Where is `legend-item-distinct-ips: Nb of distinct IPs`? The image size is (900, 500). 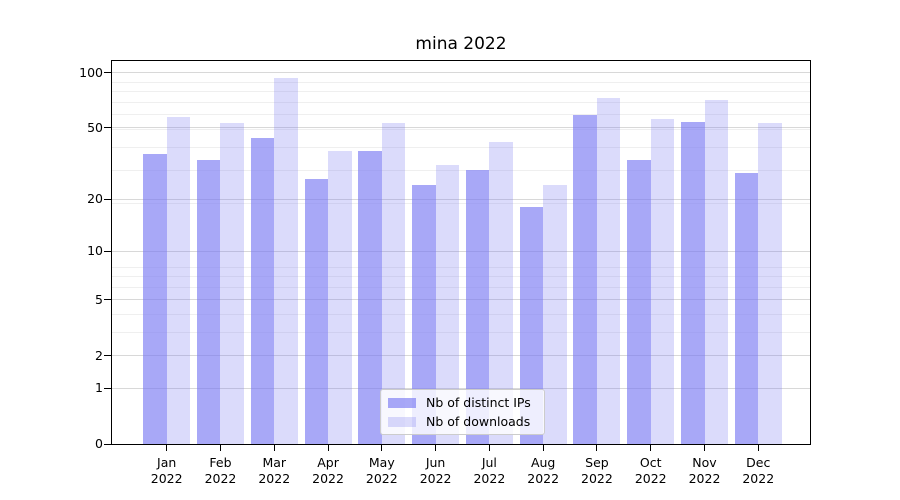 legend-item-distinct-ips: Nb of distinct IPs is located at coordinates (466, 402).